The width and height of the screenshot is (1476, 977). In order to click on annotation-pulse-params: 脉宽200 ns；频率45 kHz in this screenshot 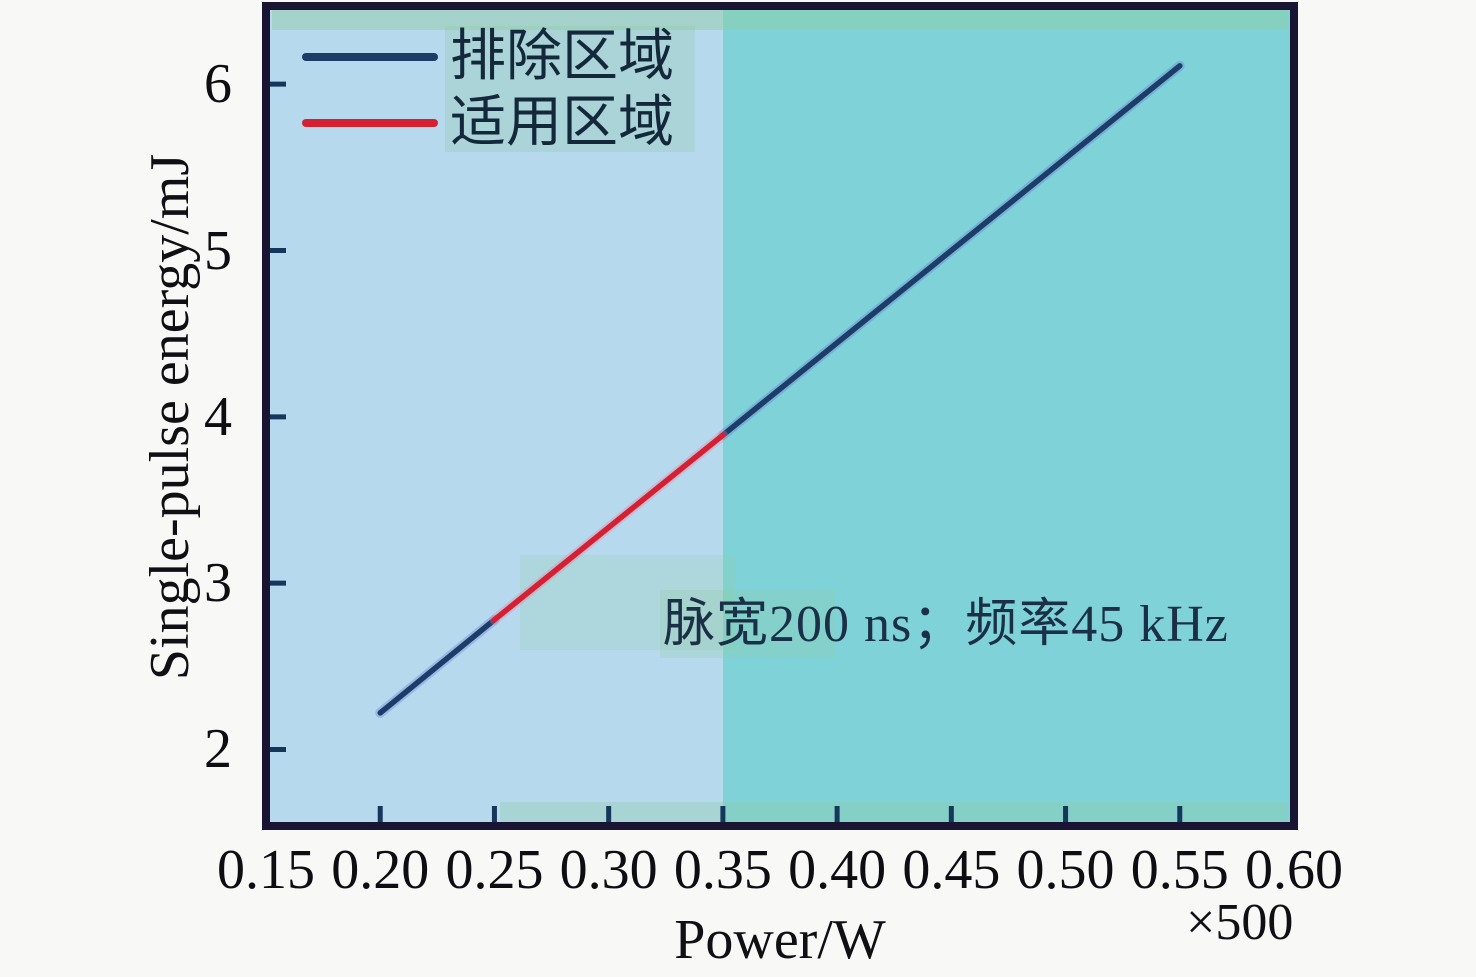, I will do `click(946, 624)`.